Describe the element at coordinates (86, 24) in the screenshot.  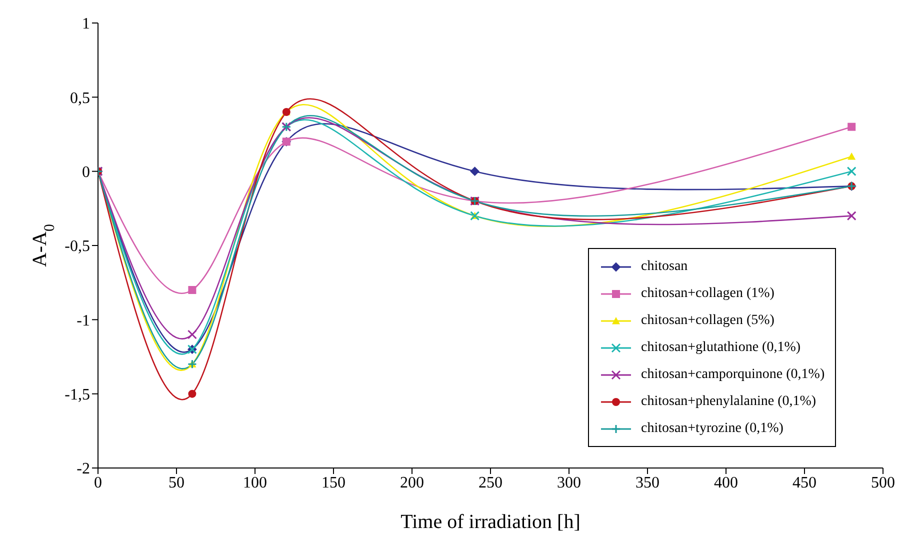
I see `y-tick-label: 1` at that location.